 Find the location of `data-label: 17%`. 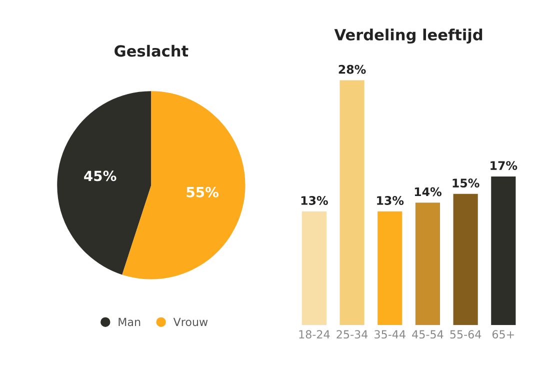

data-label: 17% is located at coordinates (504, 165).